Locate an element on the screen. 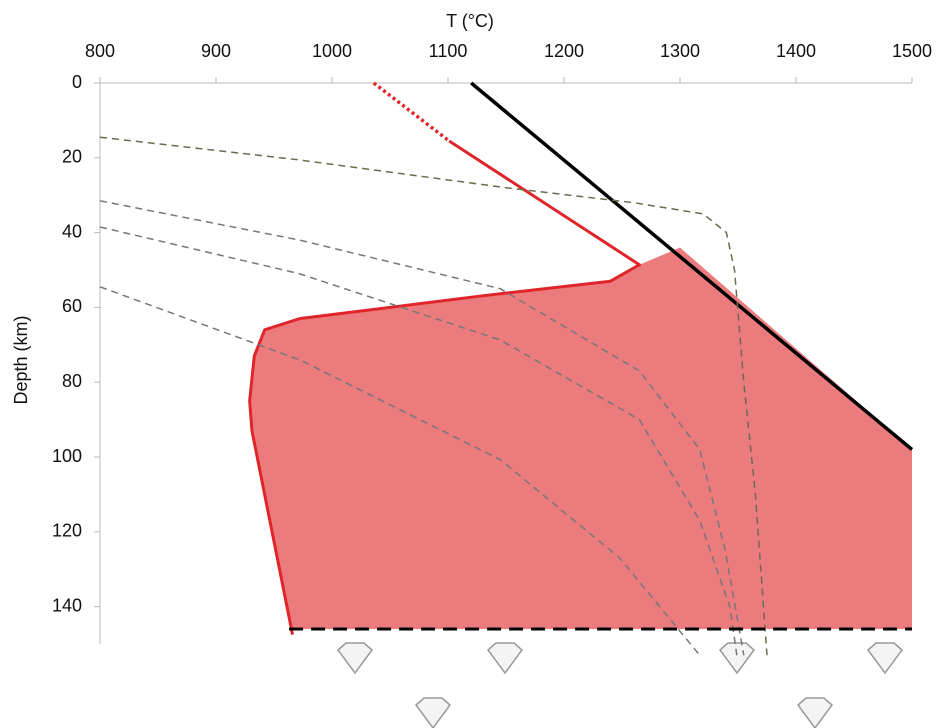 The image size is (941, 728). series-line is located at coordinates (411, 112).